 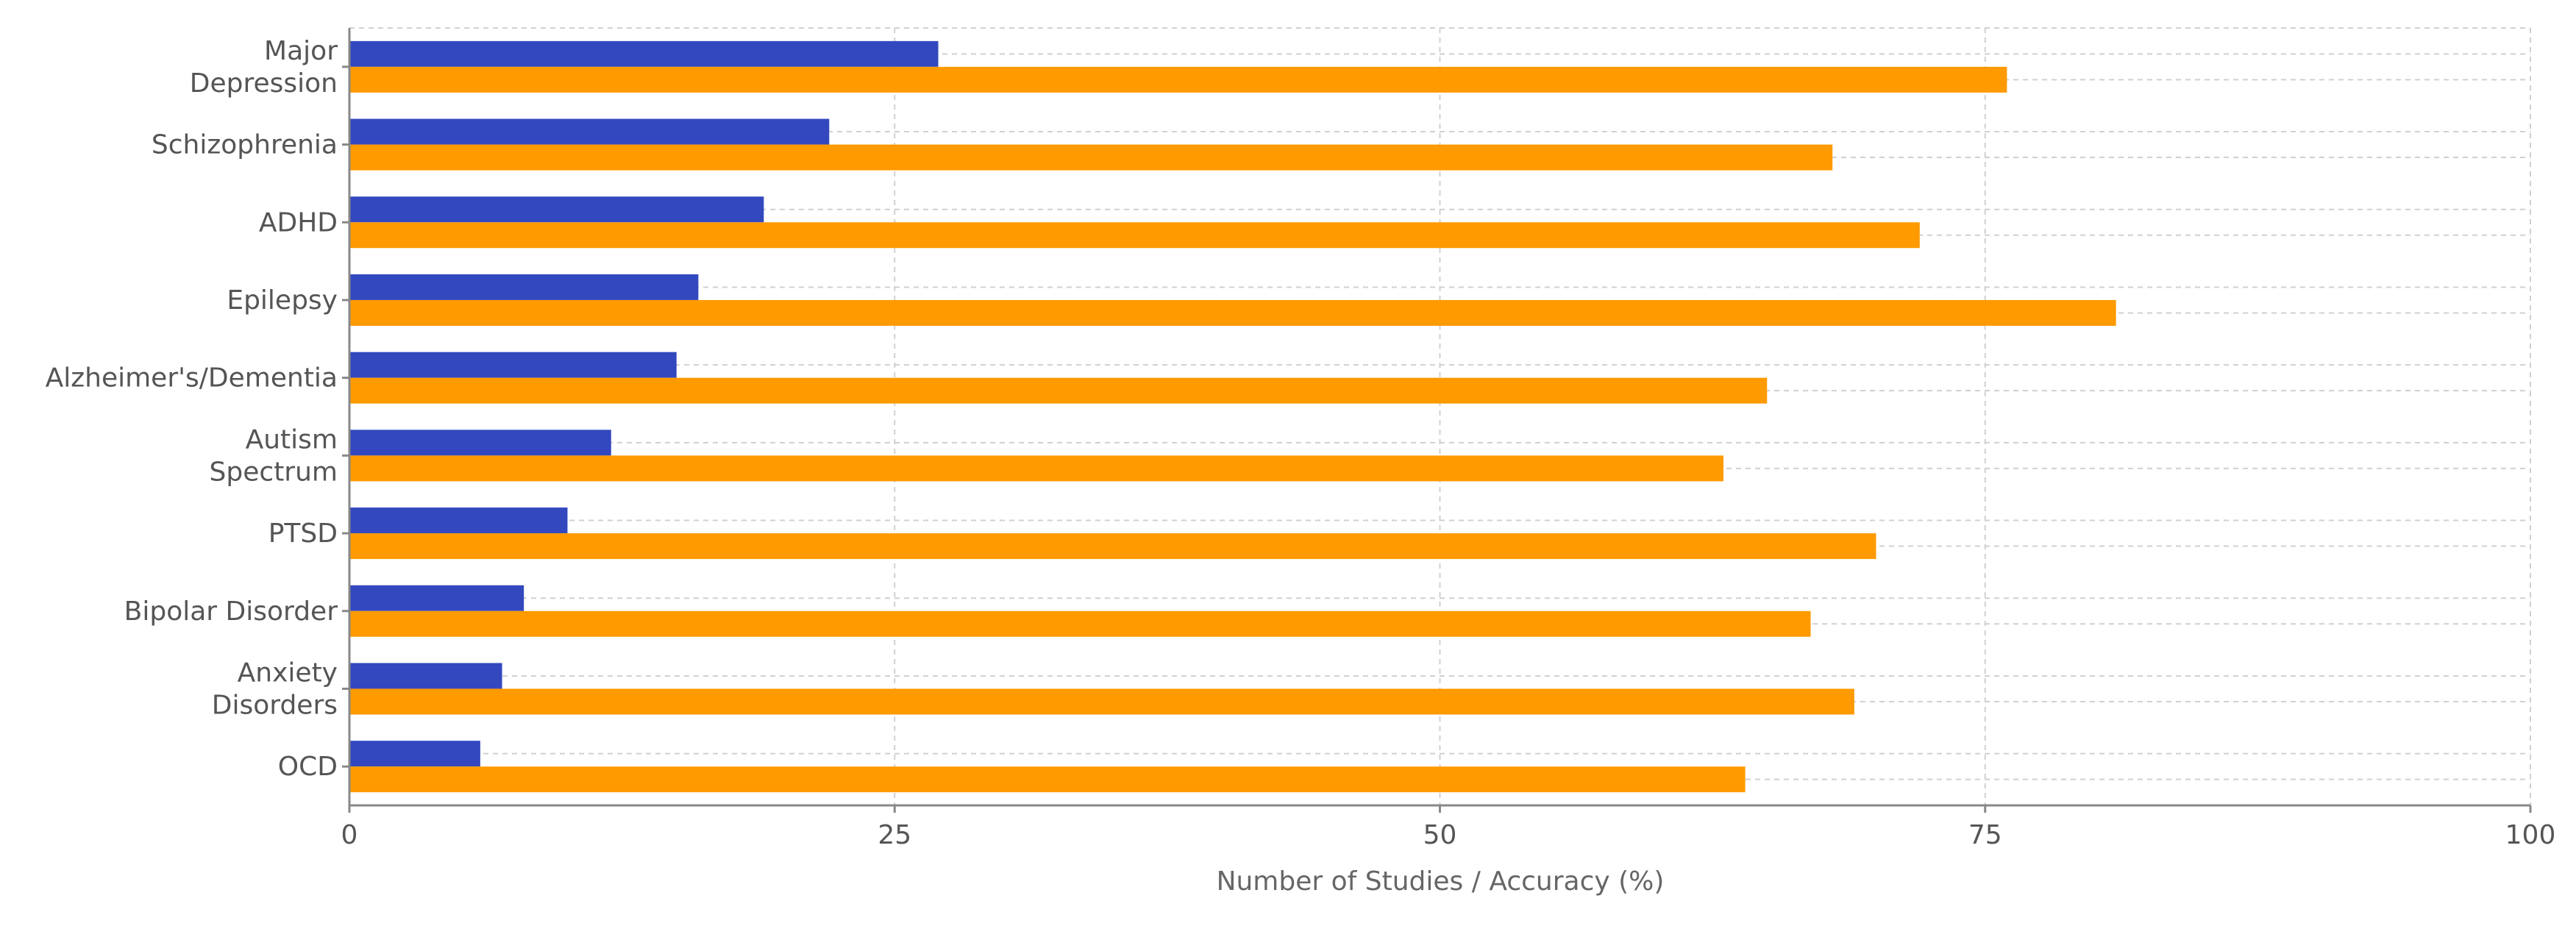 I want to click on y-tick-label: Bipolar Disorder, so click(x=231, y=611).